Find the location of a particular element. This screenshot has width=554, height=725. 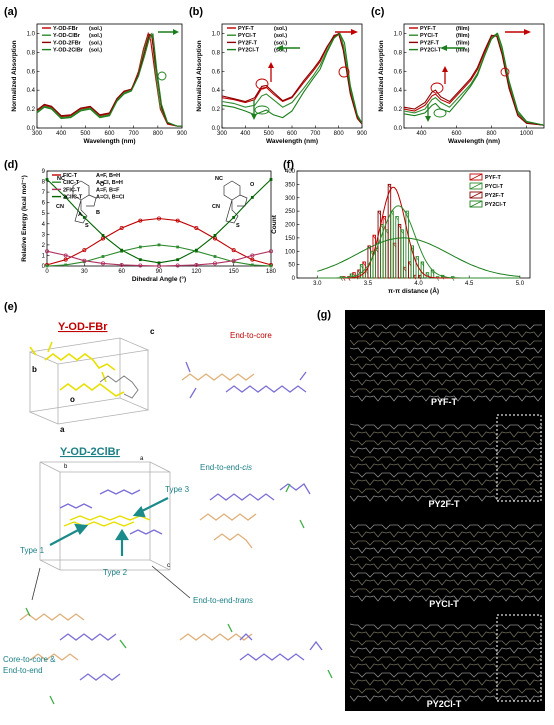

x-tick-label: 400 is located at coordinates (61, 134).